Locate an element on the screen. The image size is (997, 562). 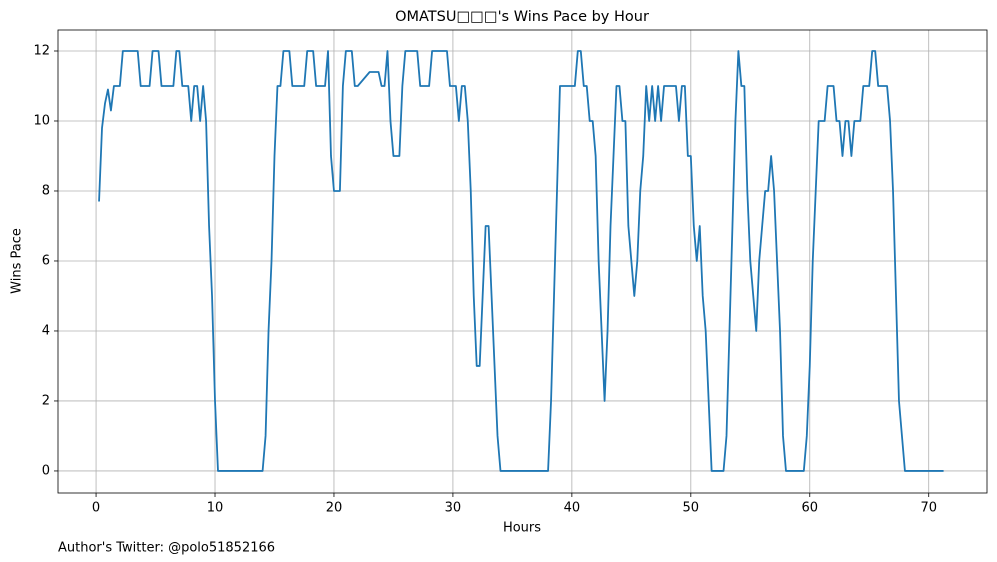
y-tick-label: 8 is located at coordinates (46, 190).